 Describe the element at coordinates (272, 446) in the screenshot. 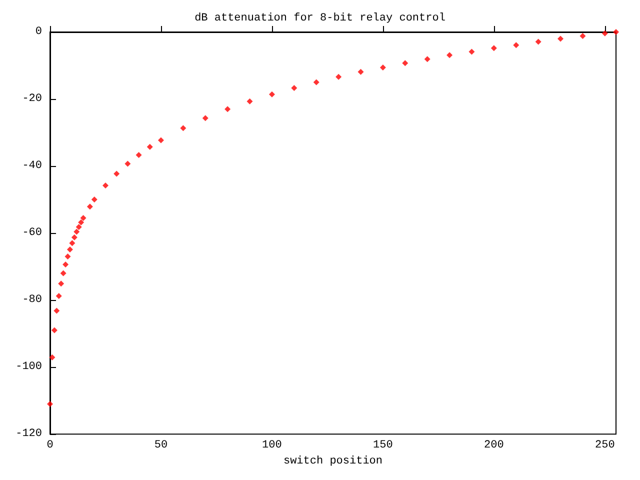

I see `x-tick-label: 100` at that location.